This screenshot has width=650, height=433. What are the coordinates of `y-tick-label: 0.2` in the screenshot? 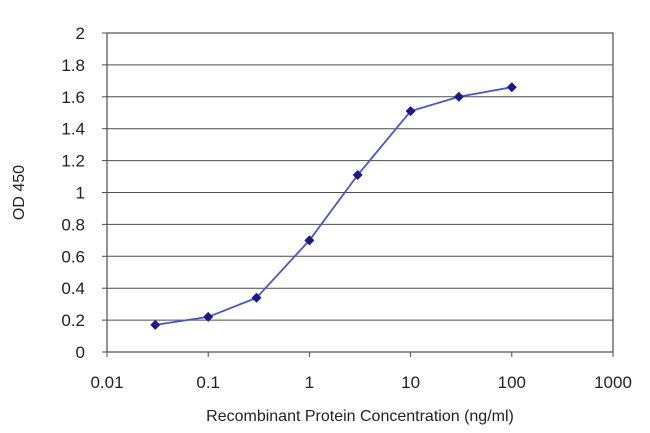 It's located at (73, 320).